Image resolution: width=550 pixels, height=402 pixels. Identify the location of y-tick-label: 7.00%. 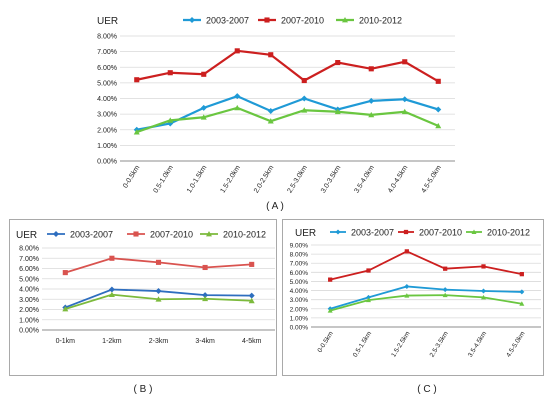
(107, 52).